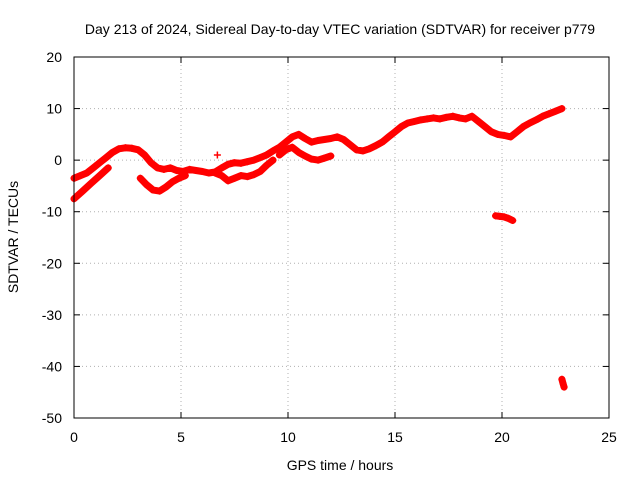 This screenshot has height=480, width=640. Describe the element at coordinates (52, 418) in the screenshot. I see `y-tick-label: -50` at that location.